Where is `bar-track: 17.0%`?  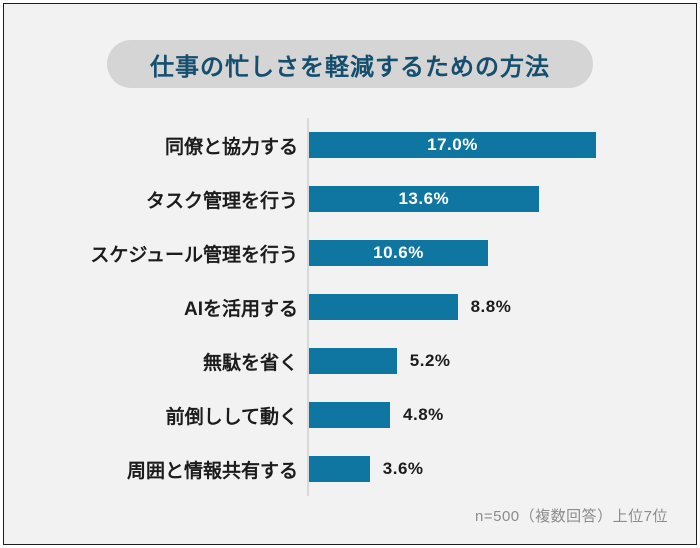
bar-track: 17.0% is located at coordinates (501, 145).